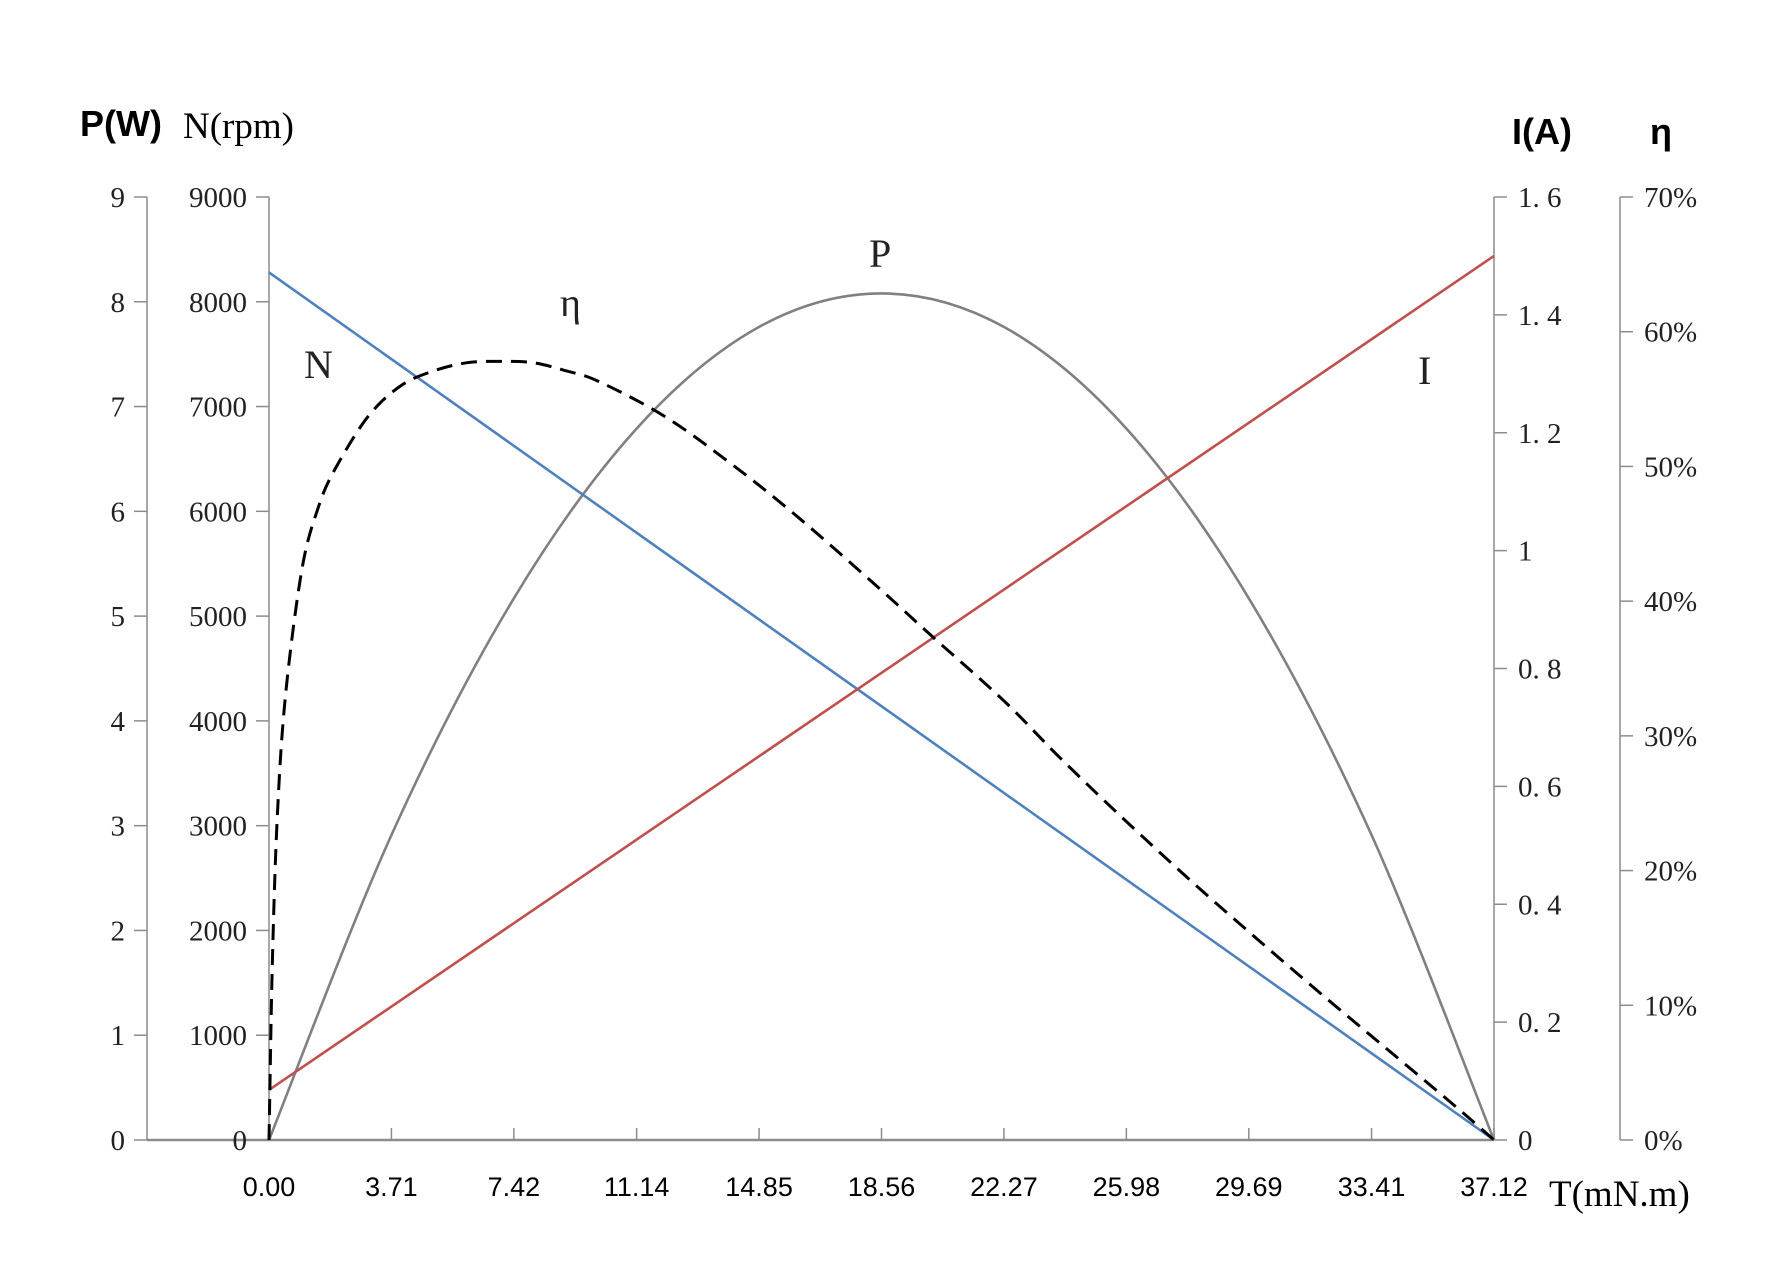  I want to click on curve-label-p: P, so click(880, 253).